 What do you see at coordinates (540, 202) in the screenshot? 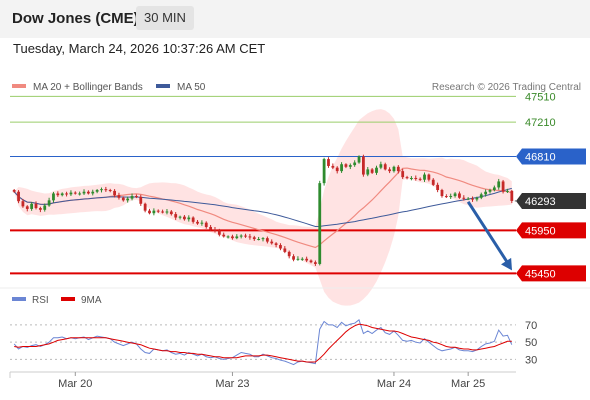
I see `last-price-label: 46293` at bounding box center [540, 202].